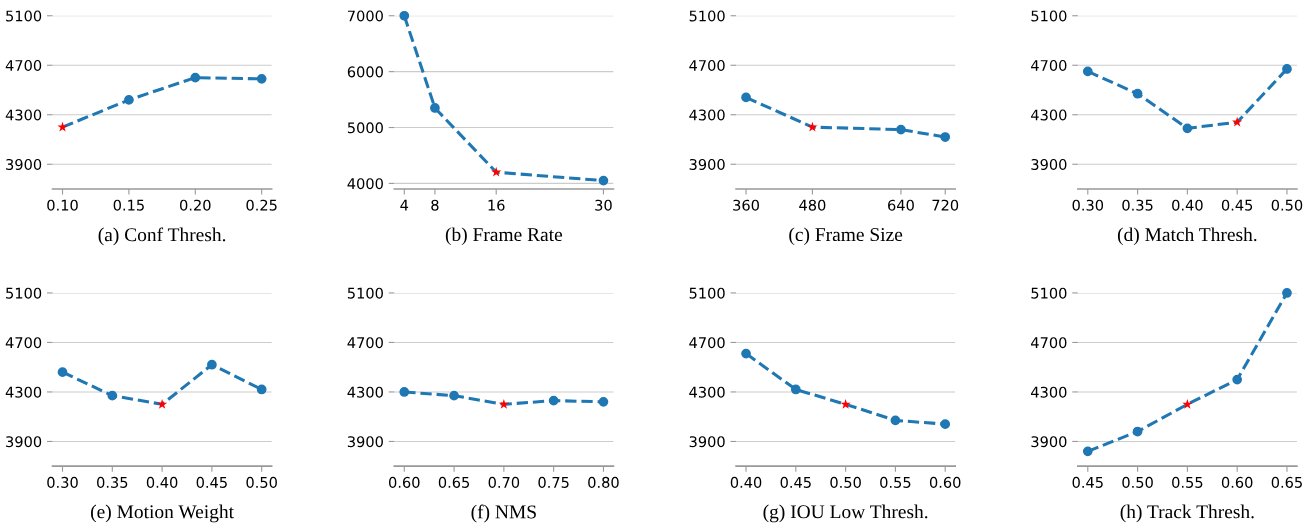 The image size is (1314, 525). What do you see at coordinates (365, 128) in the screenshot?
I see `y-tick-label: 5000` at bounding box center [365, 128].